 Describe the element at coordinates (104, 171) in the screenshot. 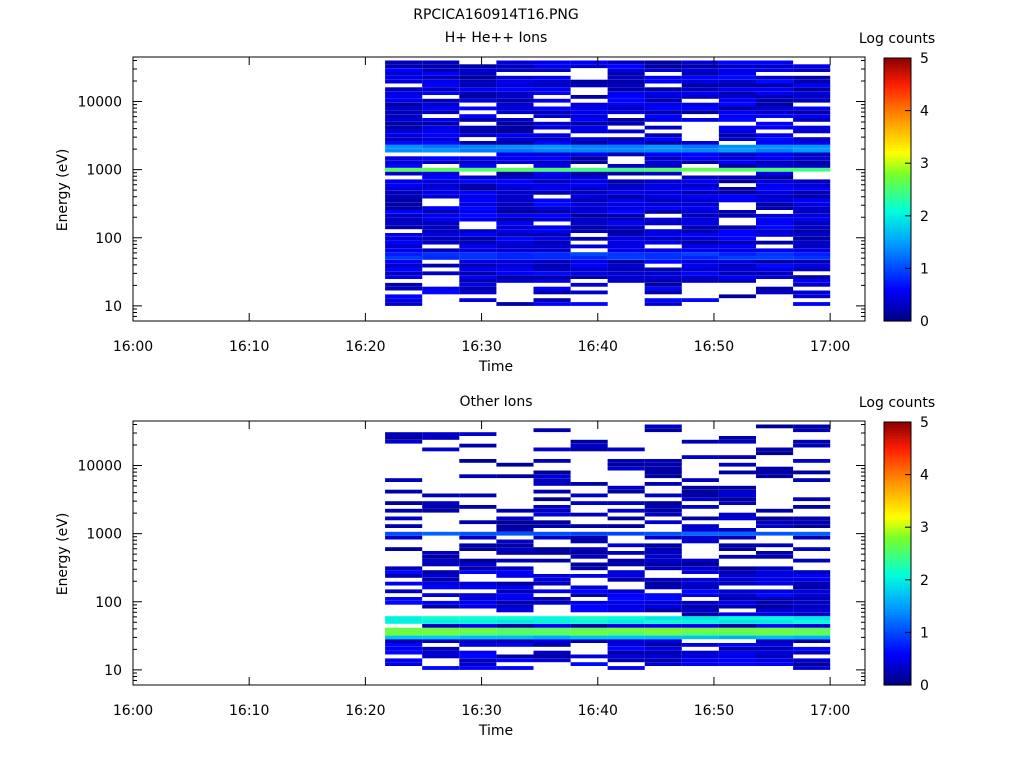

I see `y-tick-label: 1000` at that location.